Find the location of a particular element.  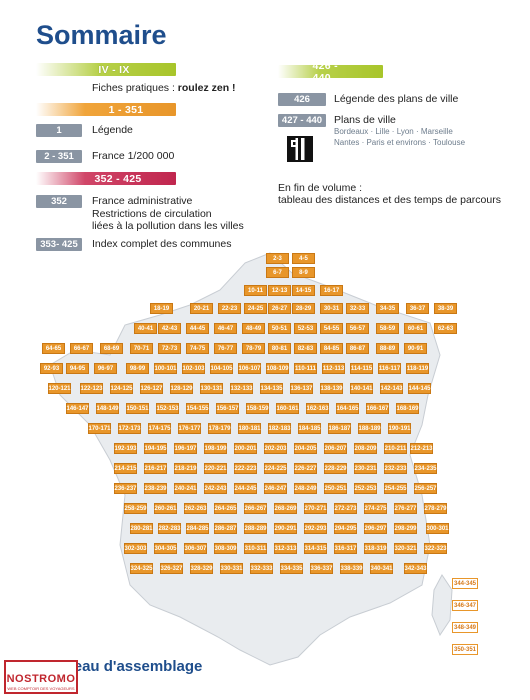

map-tile-136-137: 136-137 is located at coordinates (301, 388).